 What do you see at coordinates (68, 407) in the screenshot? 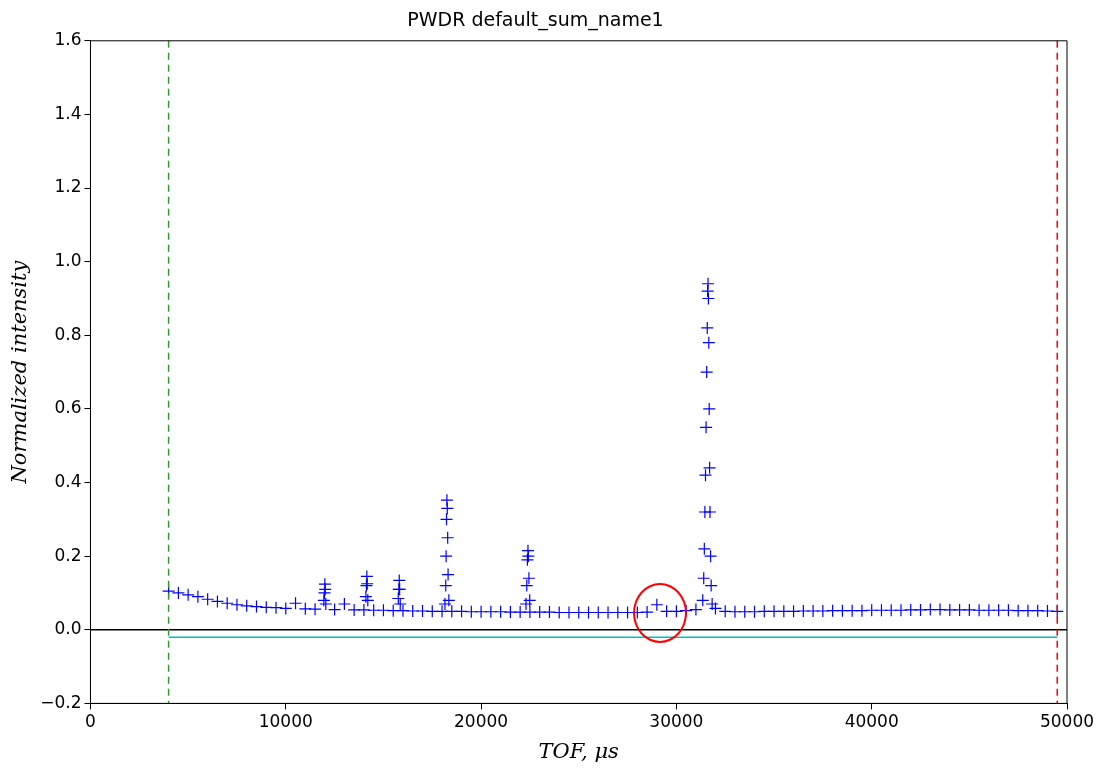
I see `y-tick-label: 0.6` at bounding box center [68, 407].